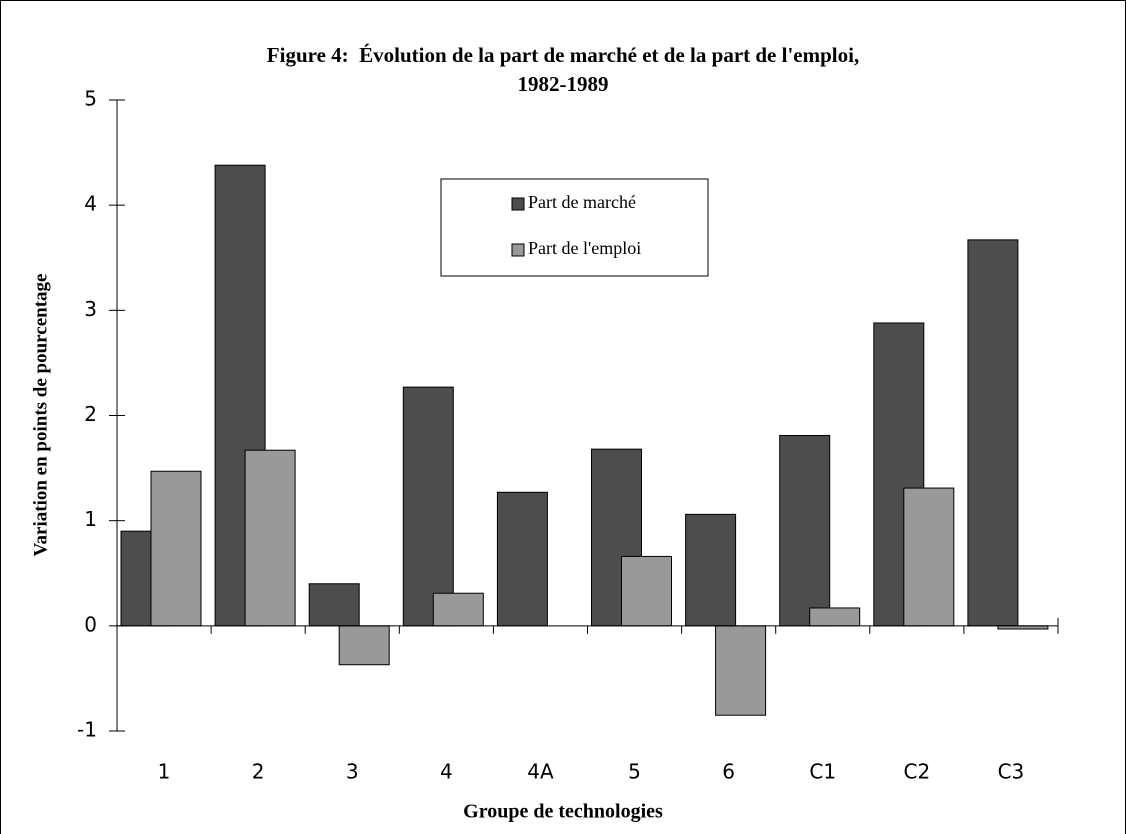 The image size is (1126, 834). Describe the element at coordinates (90, 519) in the screenshot. I see `y-tick-label: 1` at that location.